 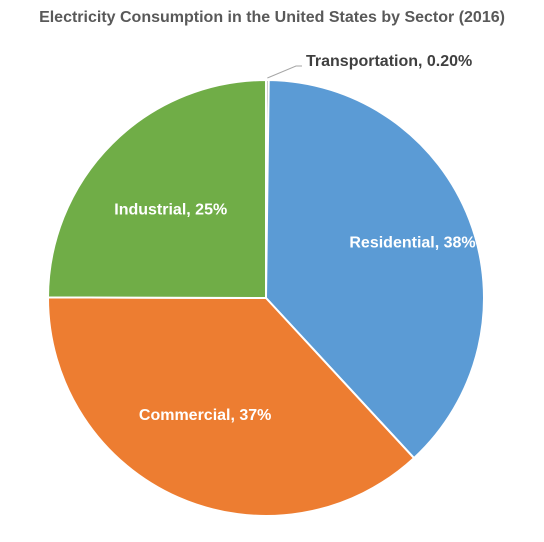 What do you see at coordinates (170, 209) in the screenshot?
I see `data-label-industrial: Industrial, 25%` at bounding box center [170, 209].